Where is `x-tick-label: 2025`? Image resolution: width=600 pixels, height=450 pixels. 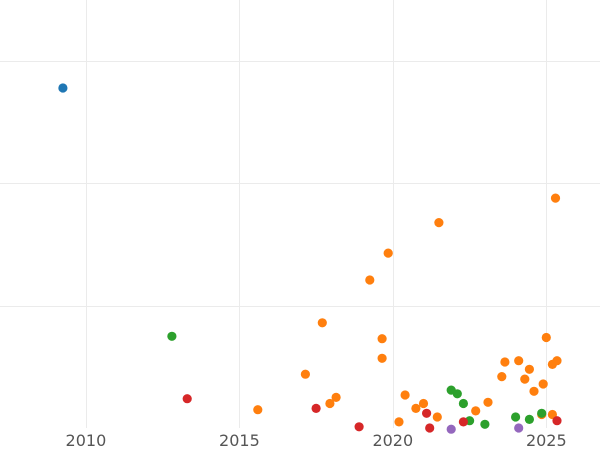 x-tick-label: 2025 is located at coordinates (546, 440).